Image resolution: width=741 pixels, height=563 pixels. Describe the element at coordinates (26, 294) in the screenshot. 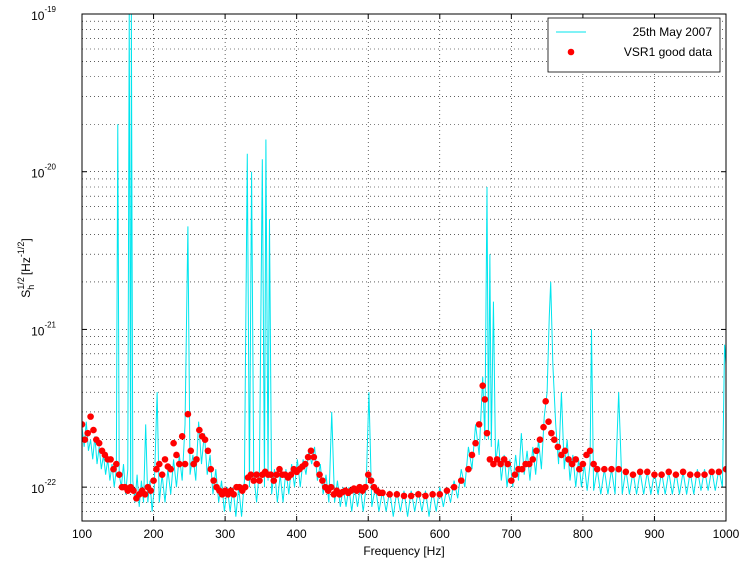

I see `y-label-base: S` at that location.